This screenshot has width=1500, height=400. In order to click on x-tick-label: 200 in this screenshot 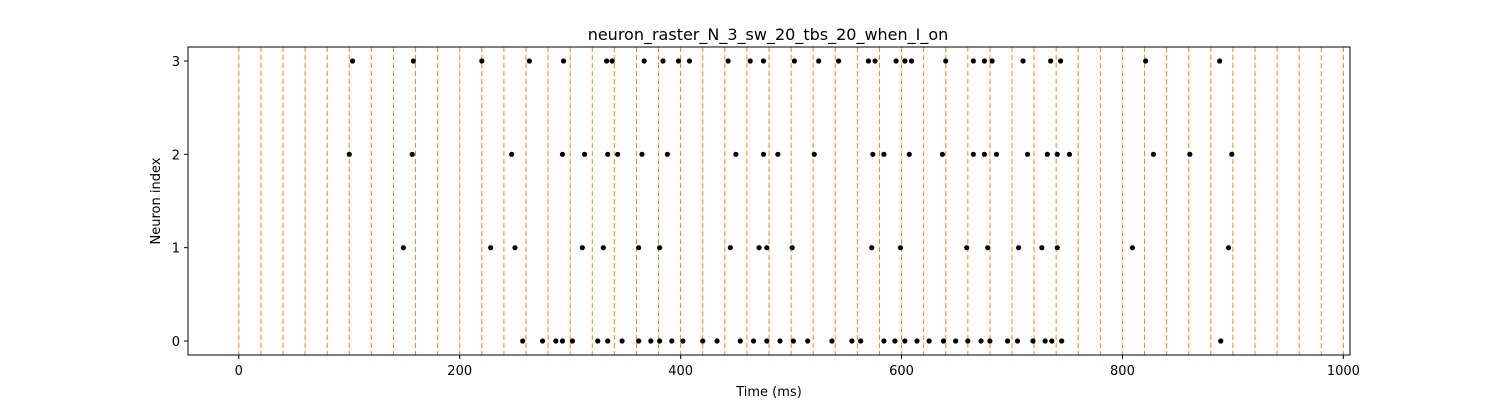, I will do `click(459, 371)`.